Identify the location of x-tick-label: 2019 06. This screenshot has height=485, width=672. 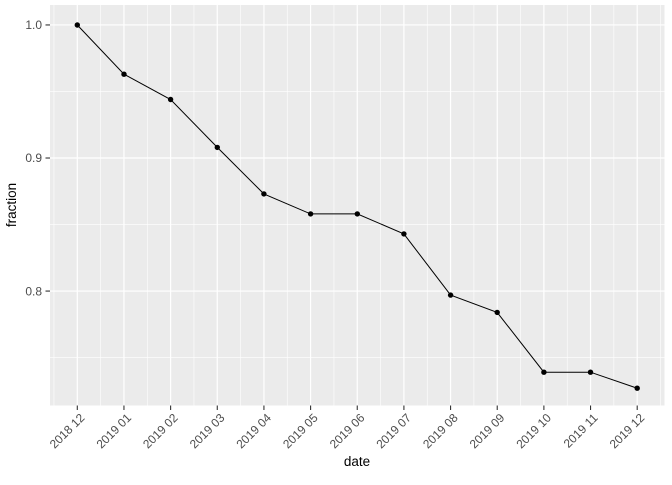
(347, 431).